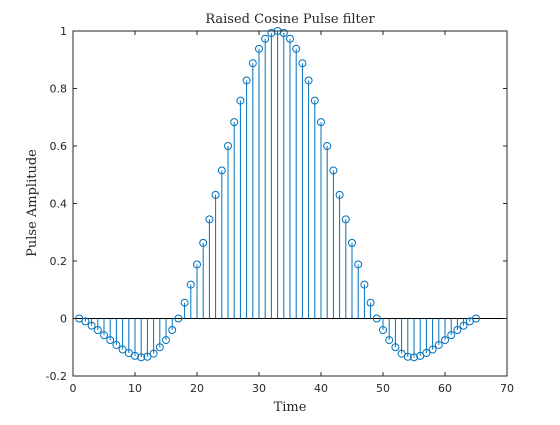 The height and width of the screenshot is (425, 560). Describe the element at coordinates (321, 388) in the screenshot. I see `x-tick-label: 40` at that location.